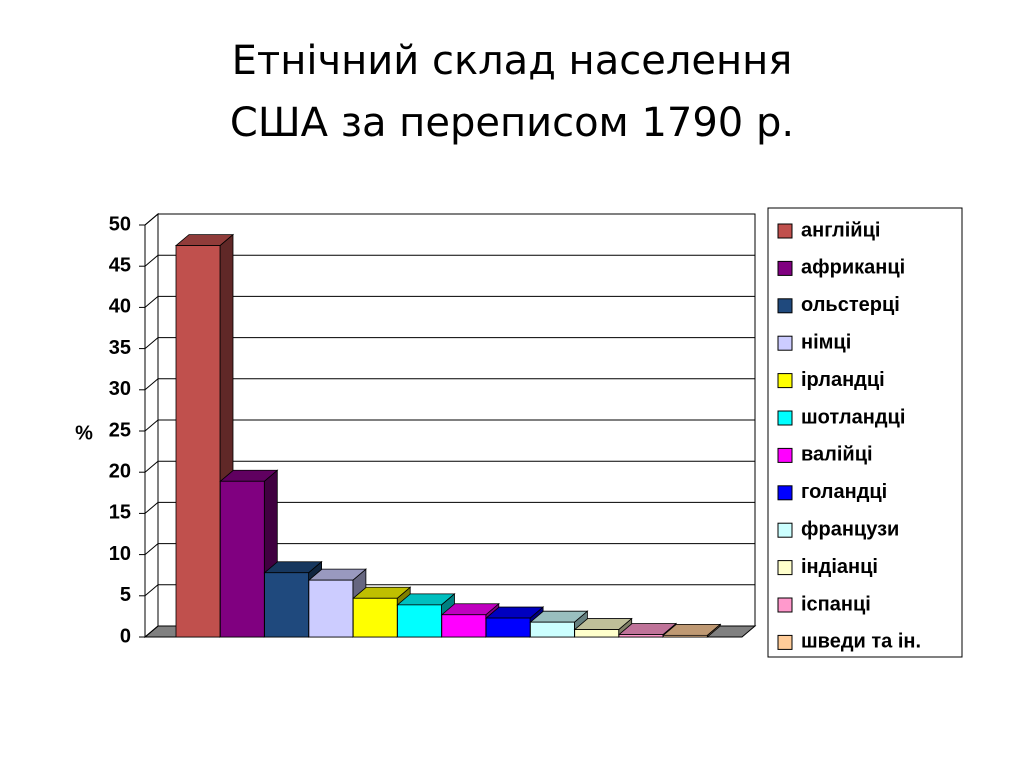 The width and height of the screenshot is (1024, 768). Describe the element at coordinates (120, 389) in the screenshot. I see `y-tick-label: 30` at that location.